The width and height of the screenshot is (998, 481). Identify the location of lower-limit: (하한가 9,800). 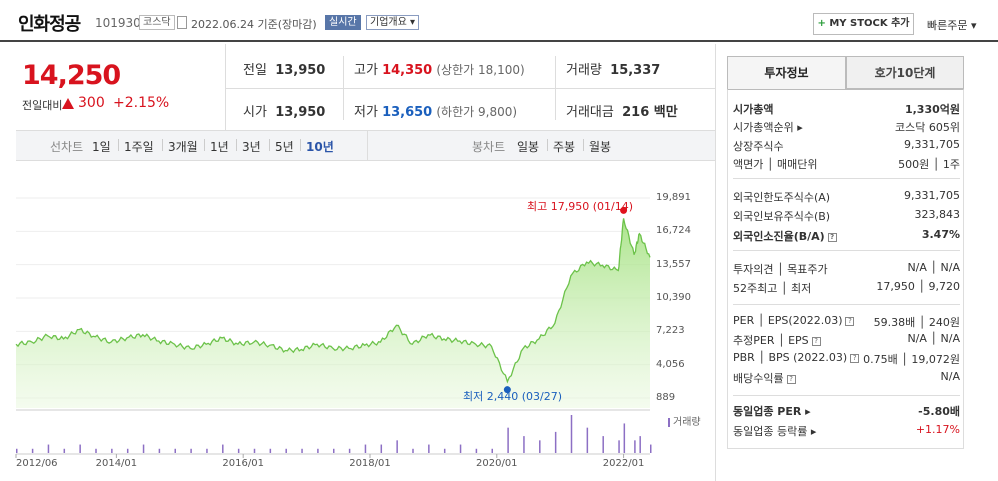
(477, 112).